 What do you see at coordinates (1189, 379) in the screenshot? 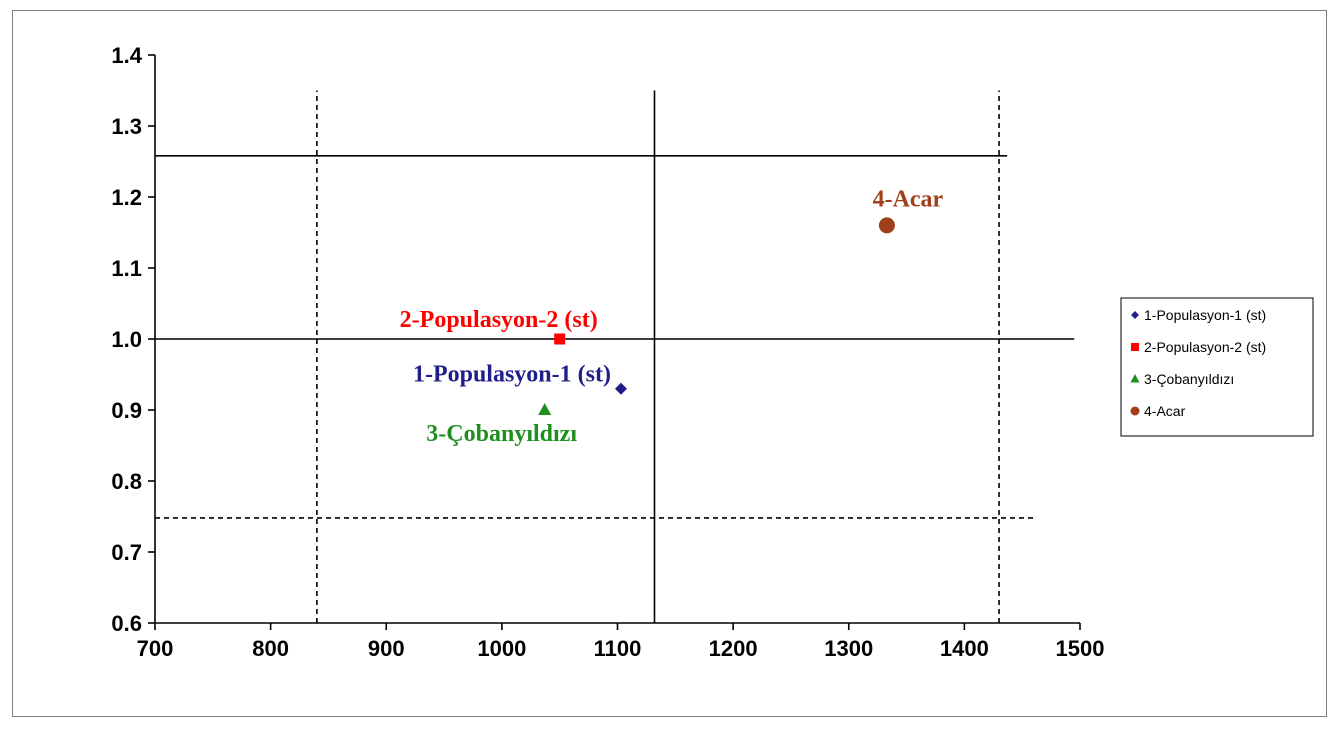
I see `legend-entry-3: 3-Çobanyıldızı` at bounding box center [1189, 379].